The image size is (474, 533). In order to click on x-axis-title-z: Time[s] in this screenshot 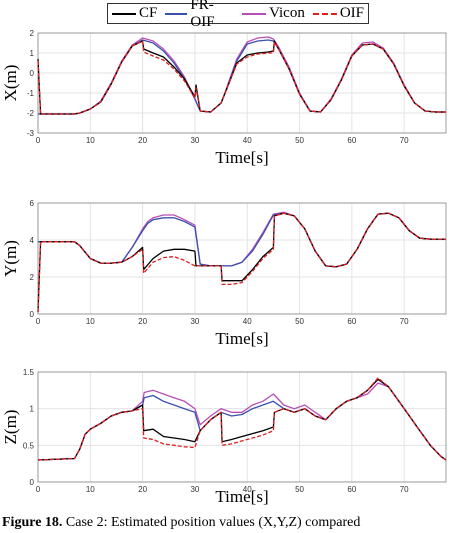, I will do `click(241, 496)`.